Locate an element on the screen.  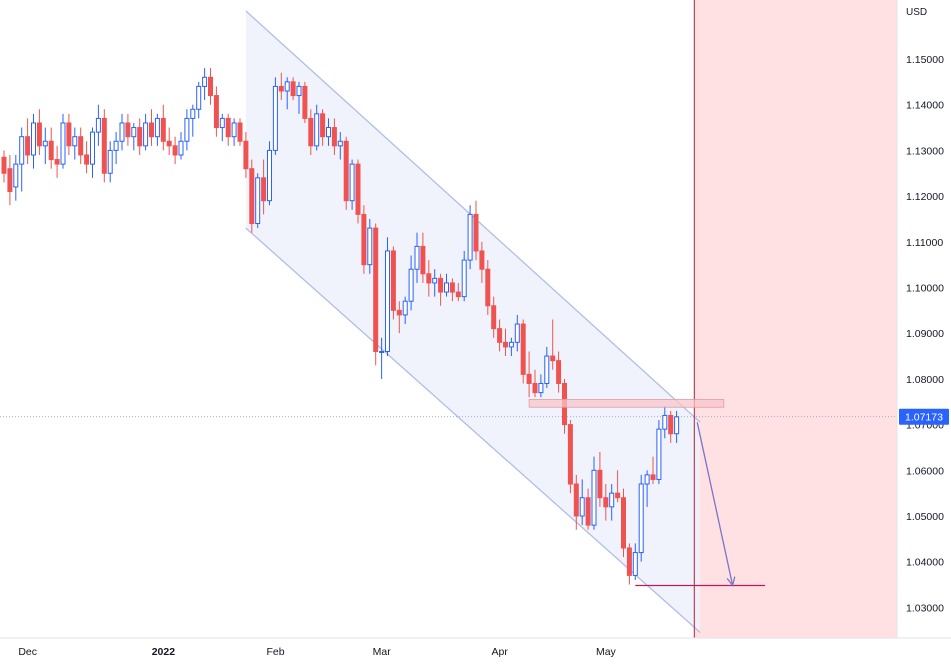
projection-arrow is located at coordinates (715, 504).